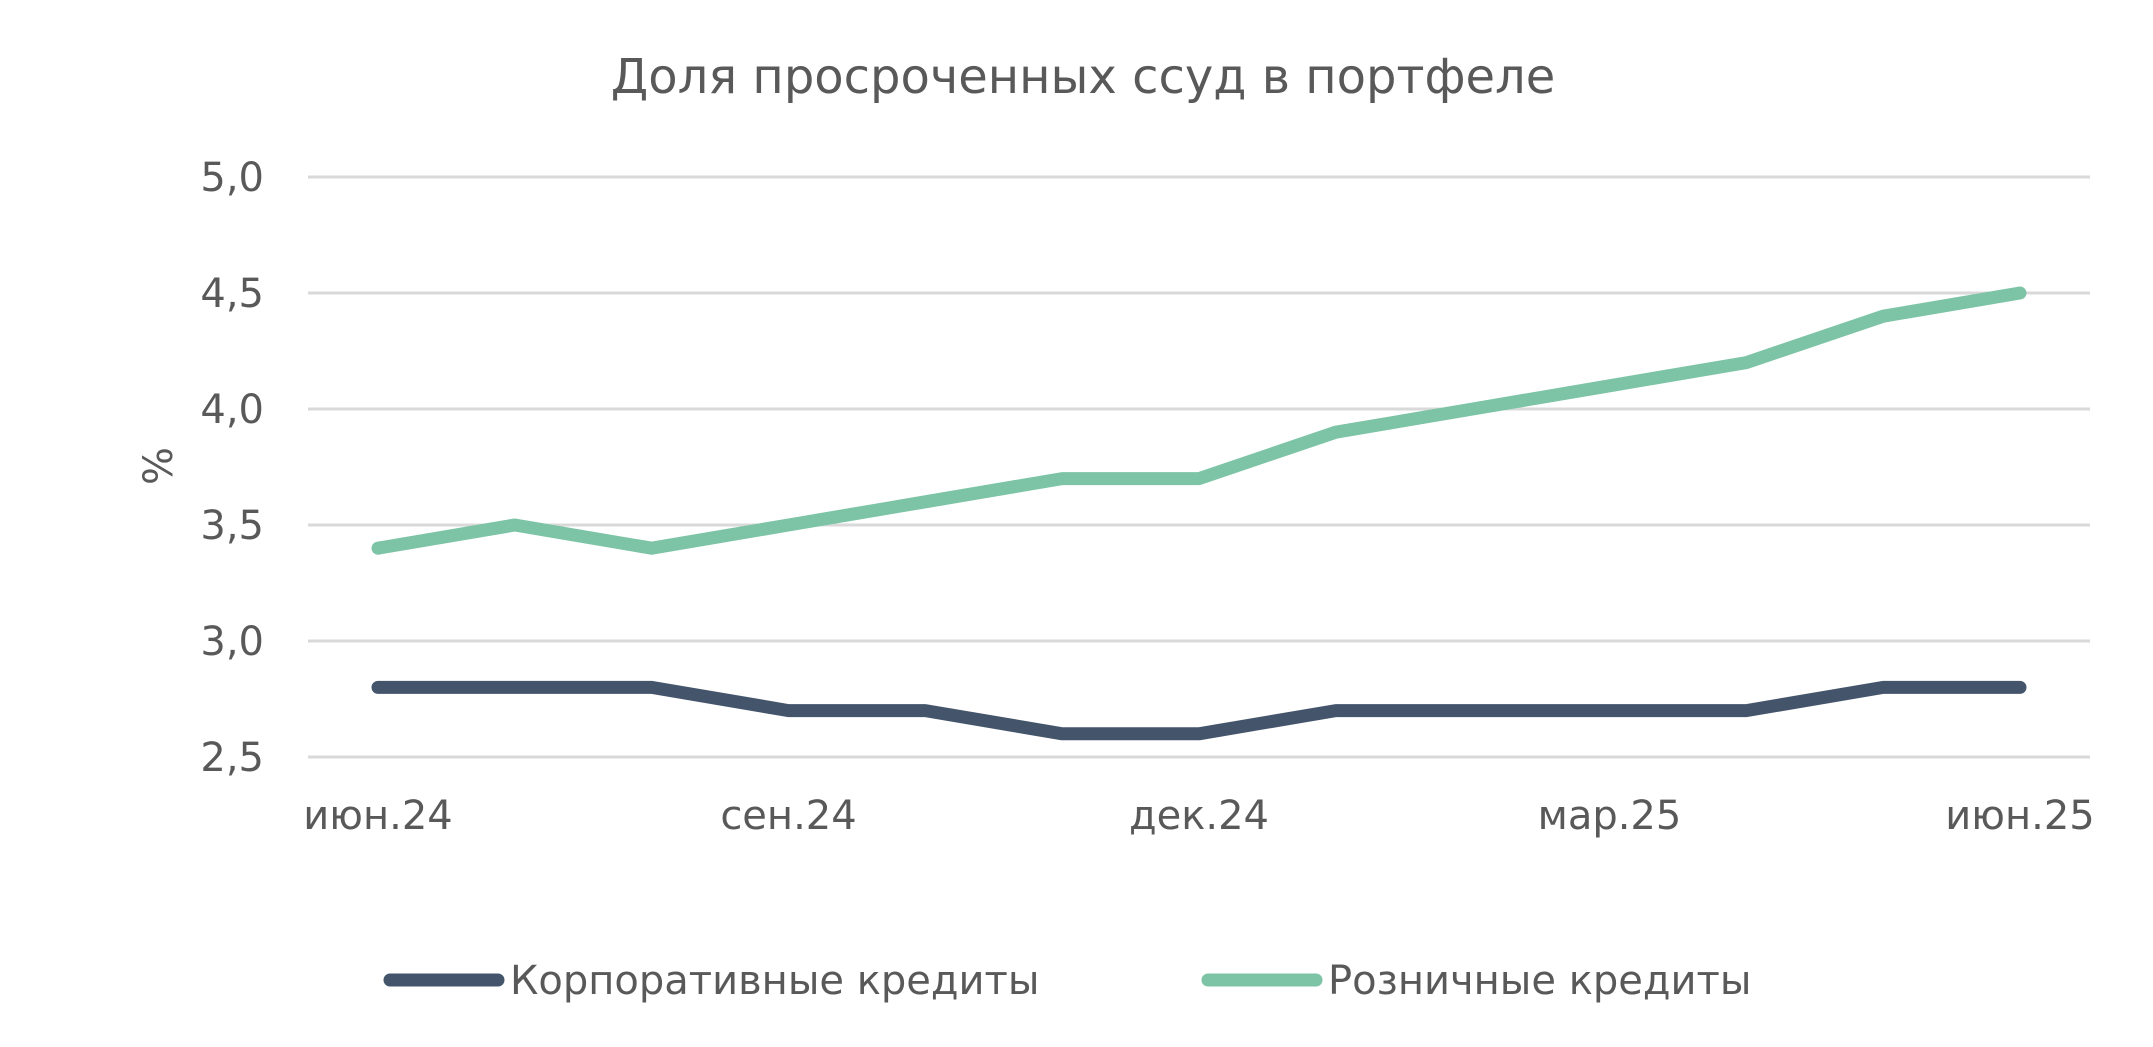 Image resolution: width=2153 pixels, height=1047 pixels. I want to click on x-tick-label: сен.24, so click(788, 816).